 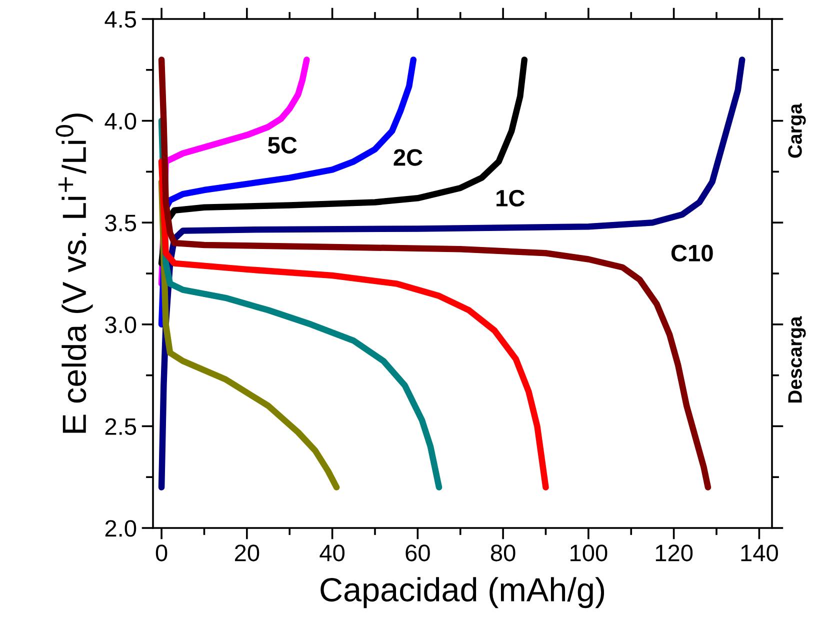 I want to click on x-tick-label: 100, so click(x=589, y=553).